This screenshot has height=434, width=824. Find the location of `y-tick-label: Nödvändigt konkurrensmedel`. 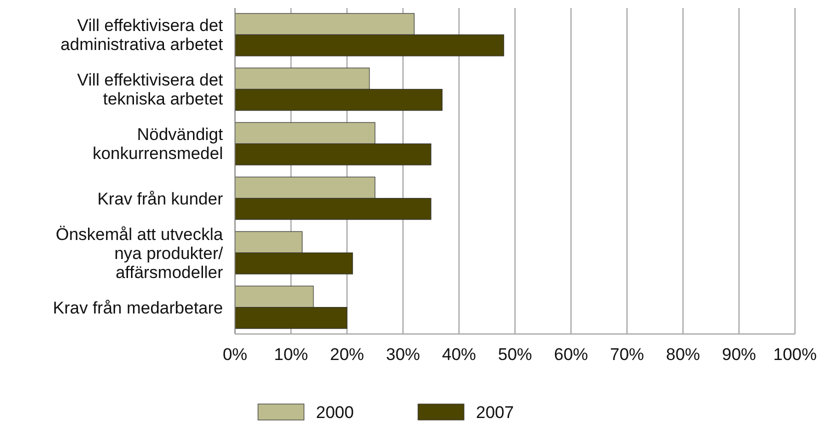

y-tick-label: Nödvändigt konkurrensmedel is located at coordinates (158, 144).